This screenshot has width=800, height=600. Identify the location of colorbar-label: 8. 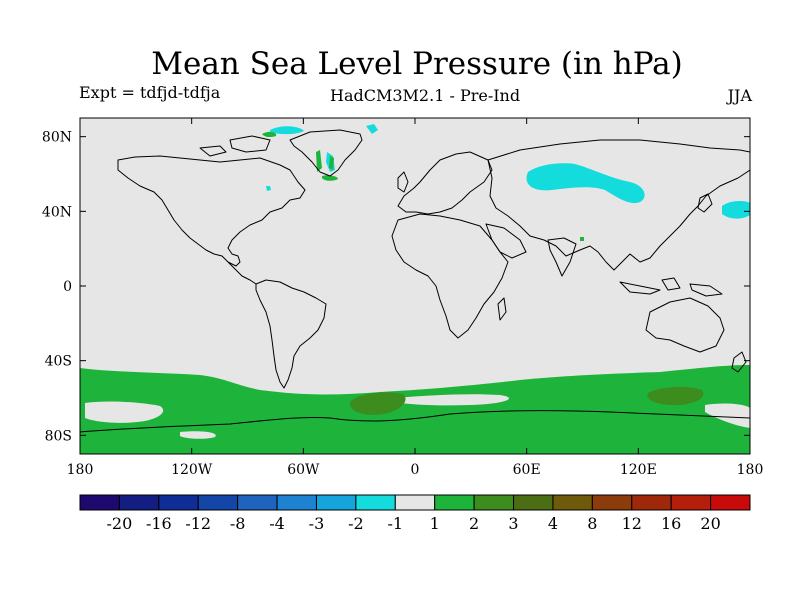
(592, 523).